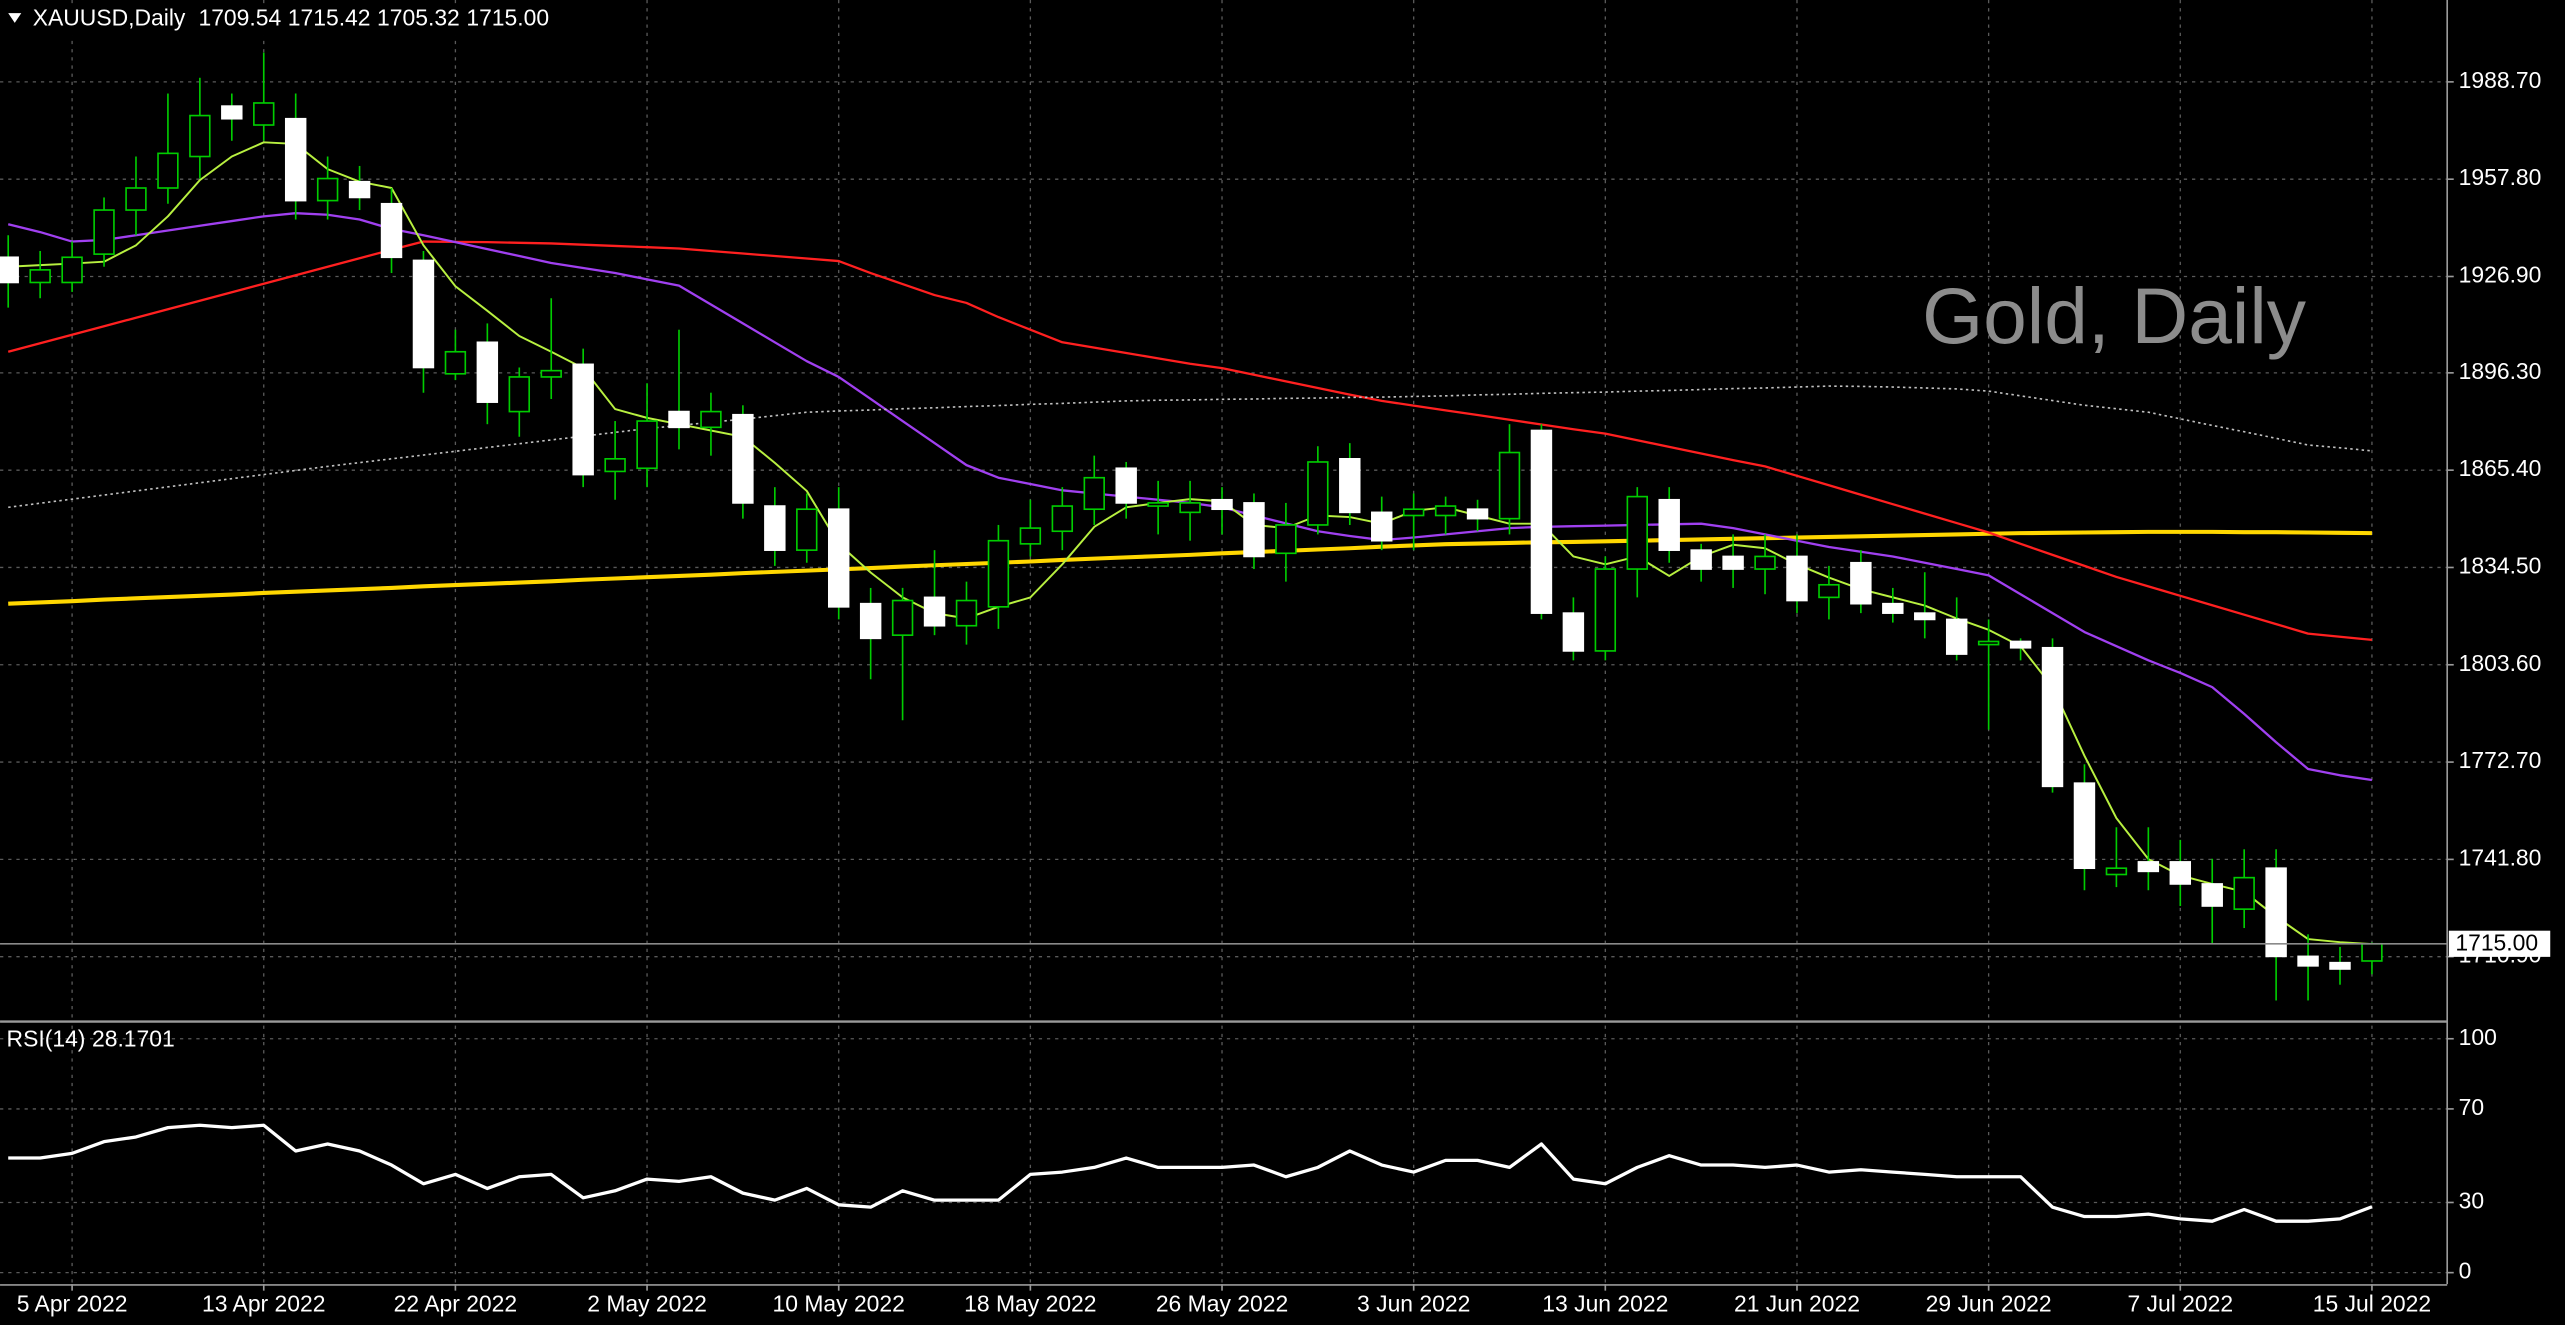 The width and height of the screenshot is (2565, 1325). What do you see at coordinates (2500, 566) in the screenshot?
I see `y-tick-label: 1834.50` at bounding box center [2500, 566].